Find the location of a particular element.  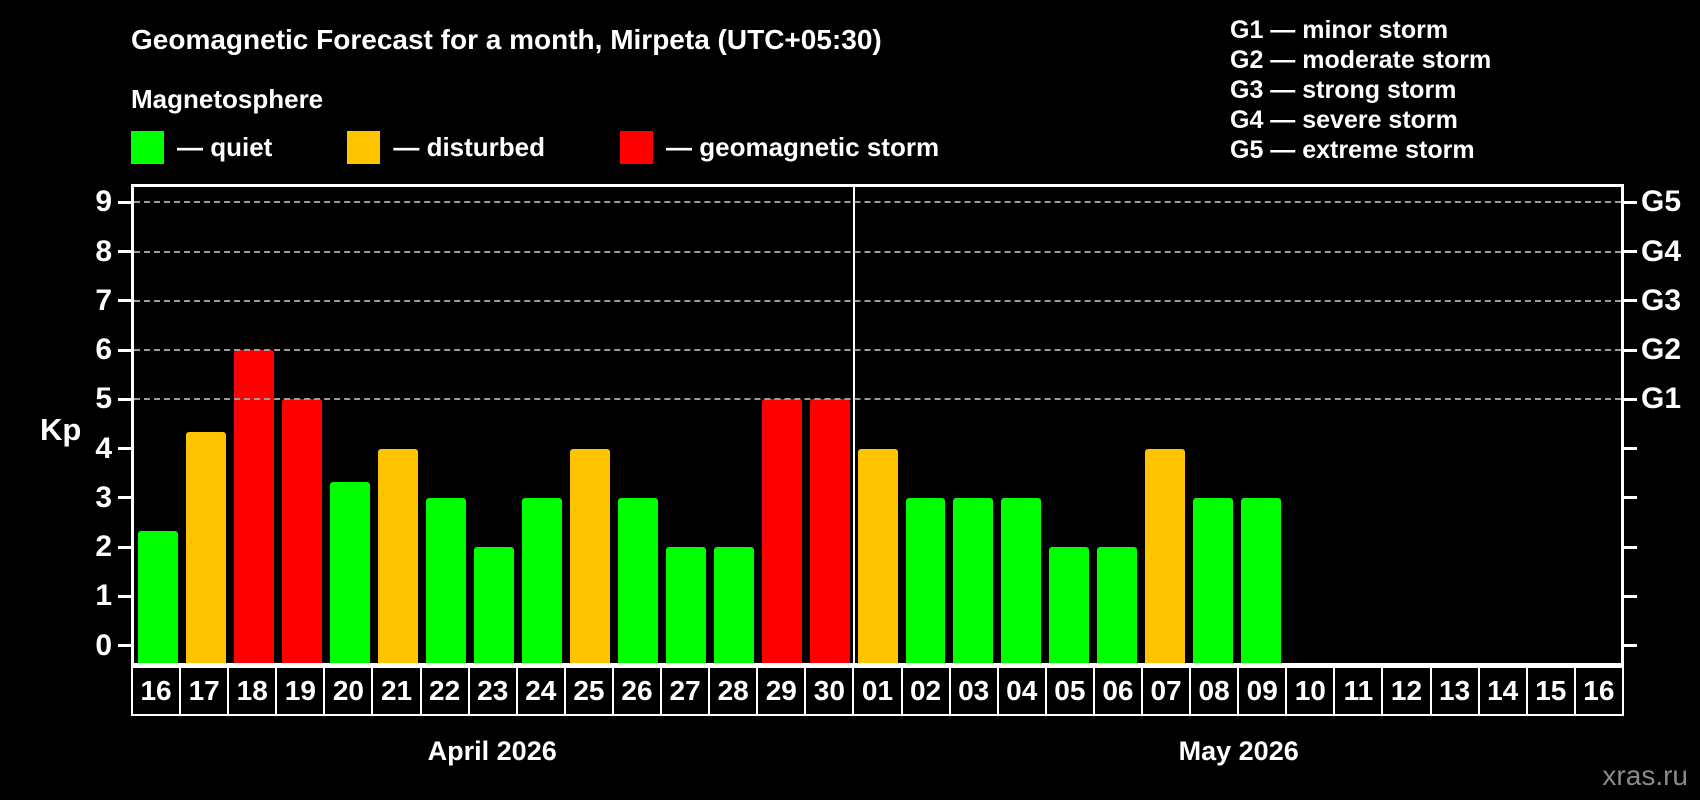

day-label-april-28: 28 is located at coordinates (734, 691).